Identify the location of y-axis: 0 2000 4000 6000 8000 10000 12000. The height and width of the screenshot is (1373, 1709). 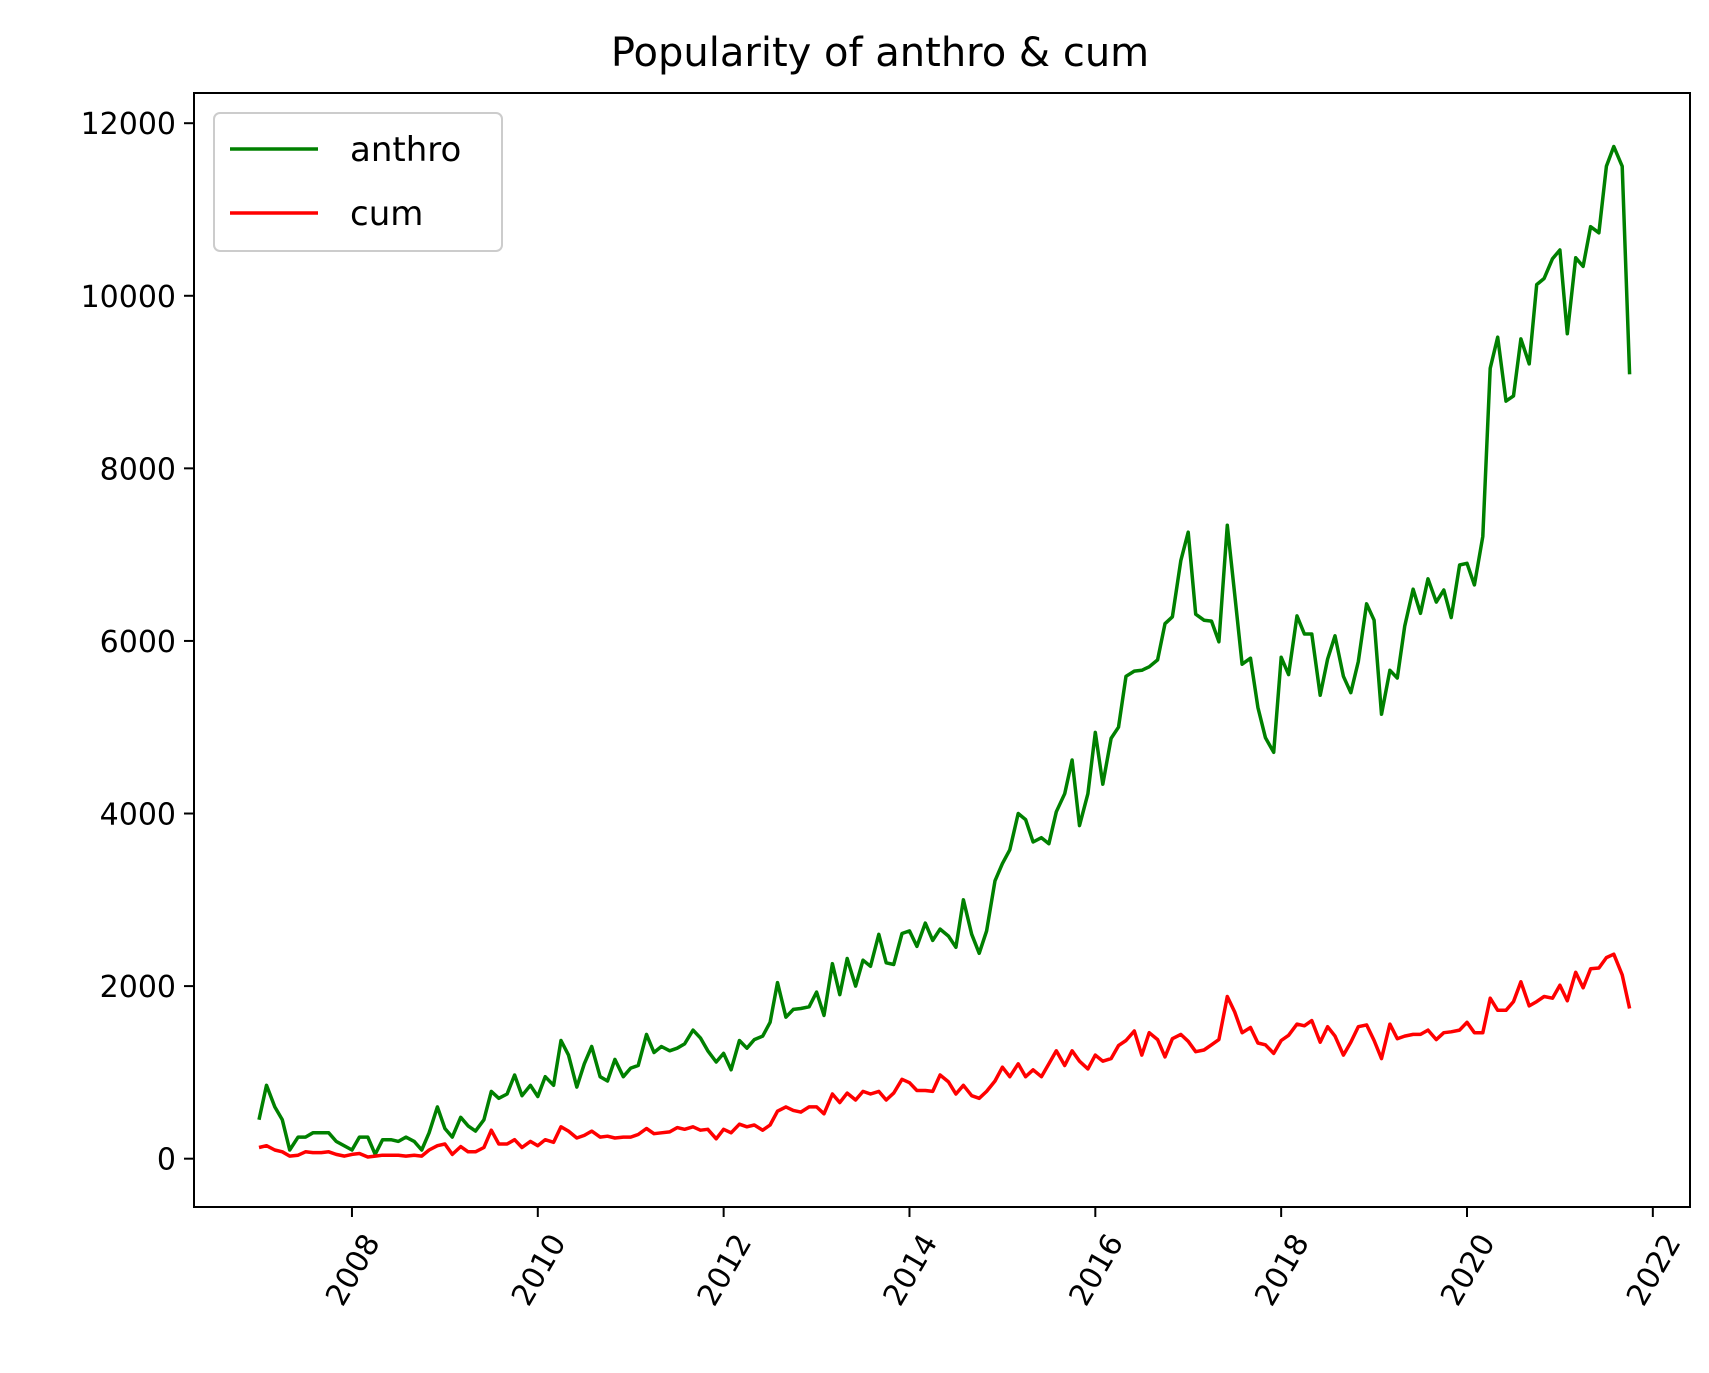
(137, 642).